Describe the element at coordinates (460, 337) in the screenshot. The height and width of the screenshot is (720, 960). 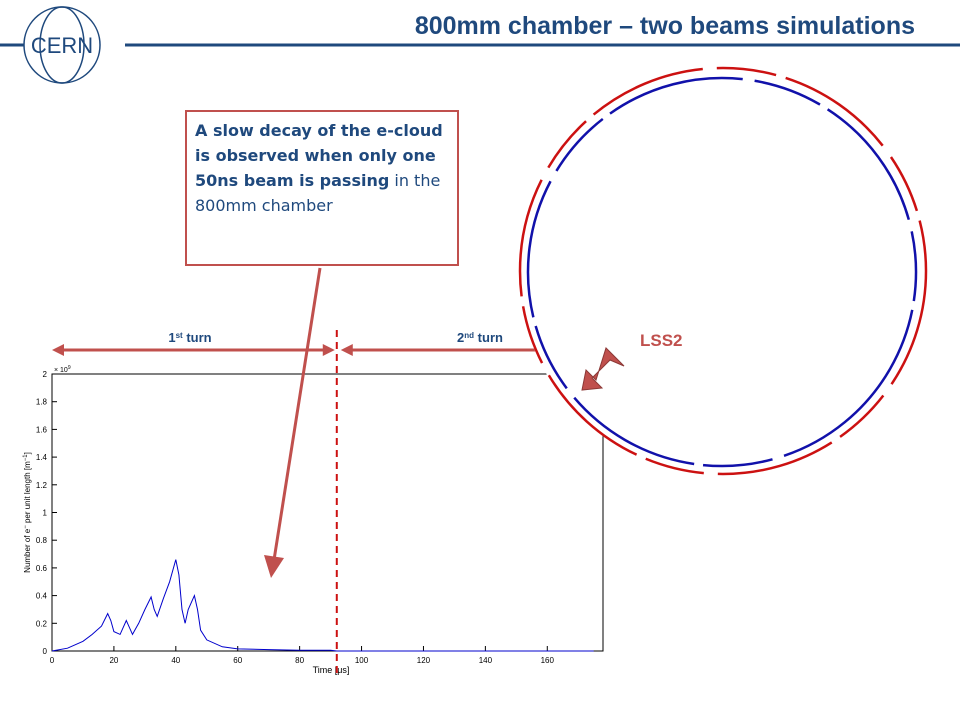
I see `turn-number: 2` at that location.